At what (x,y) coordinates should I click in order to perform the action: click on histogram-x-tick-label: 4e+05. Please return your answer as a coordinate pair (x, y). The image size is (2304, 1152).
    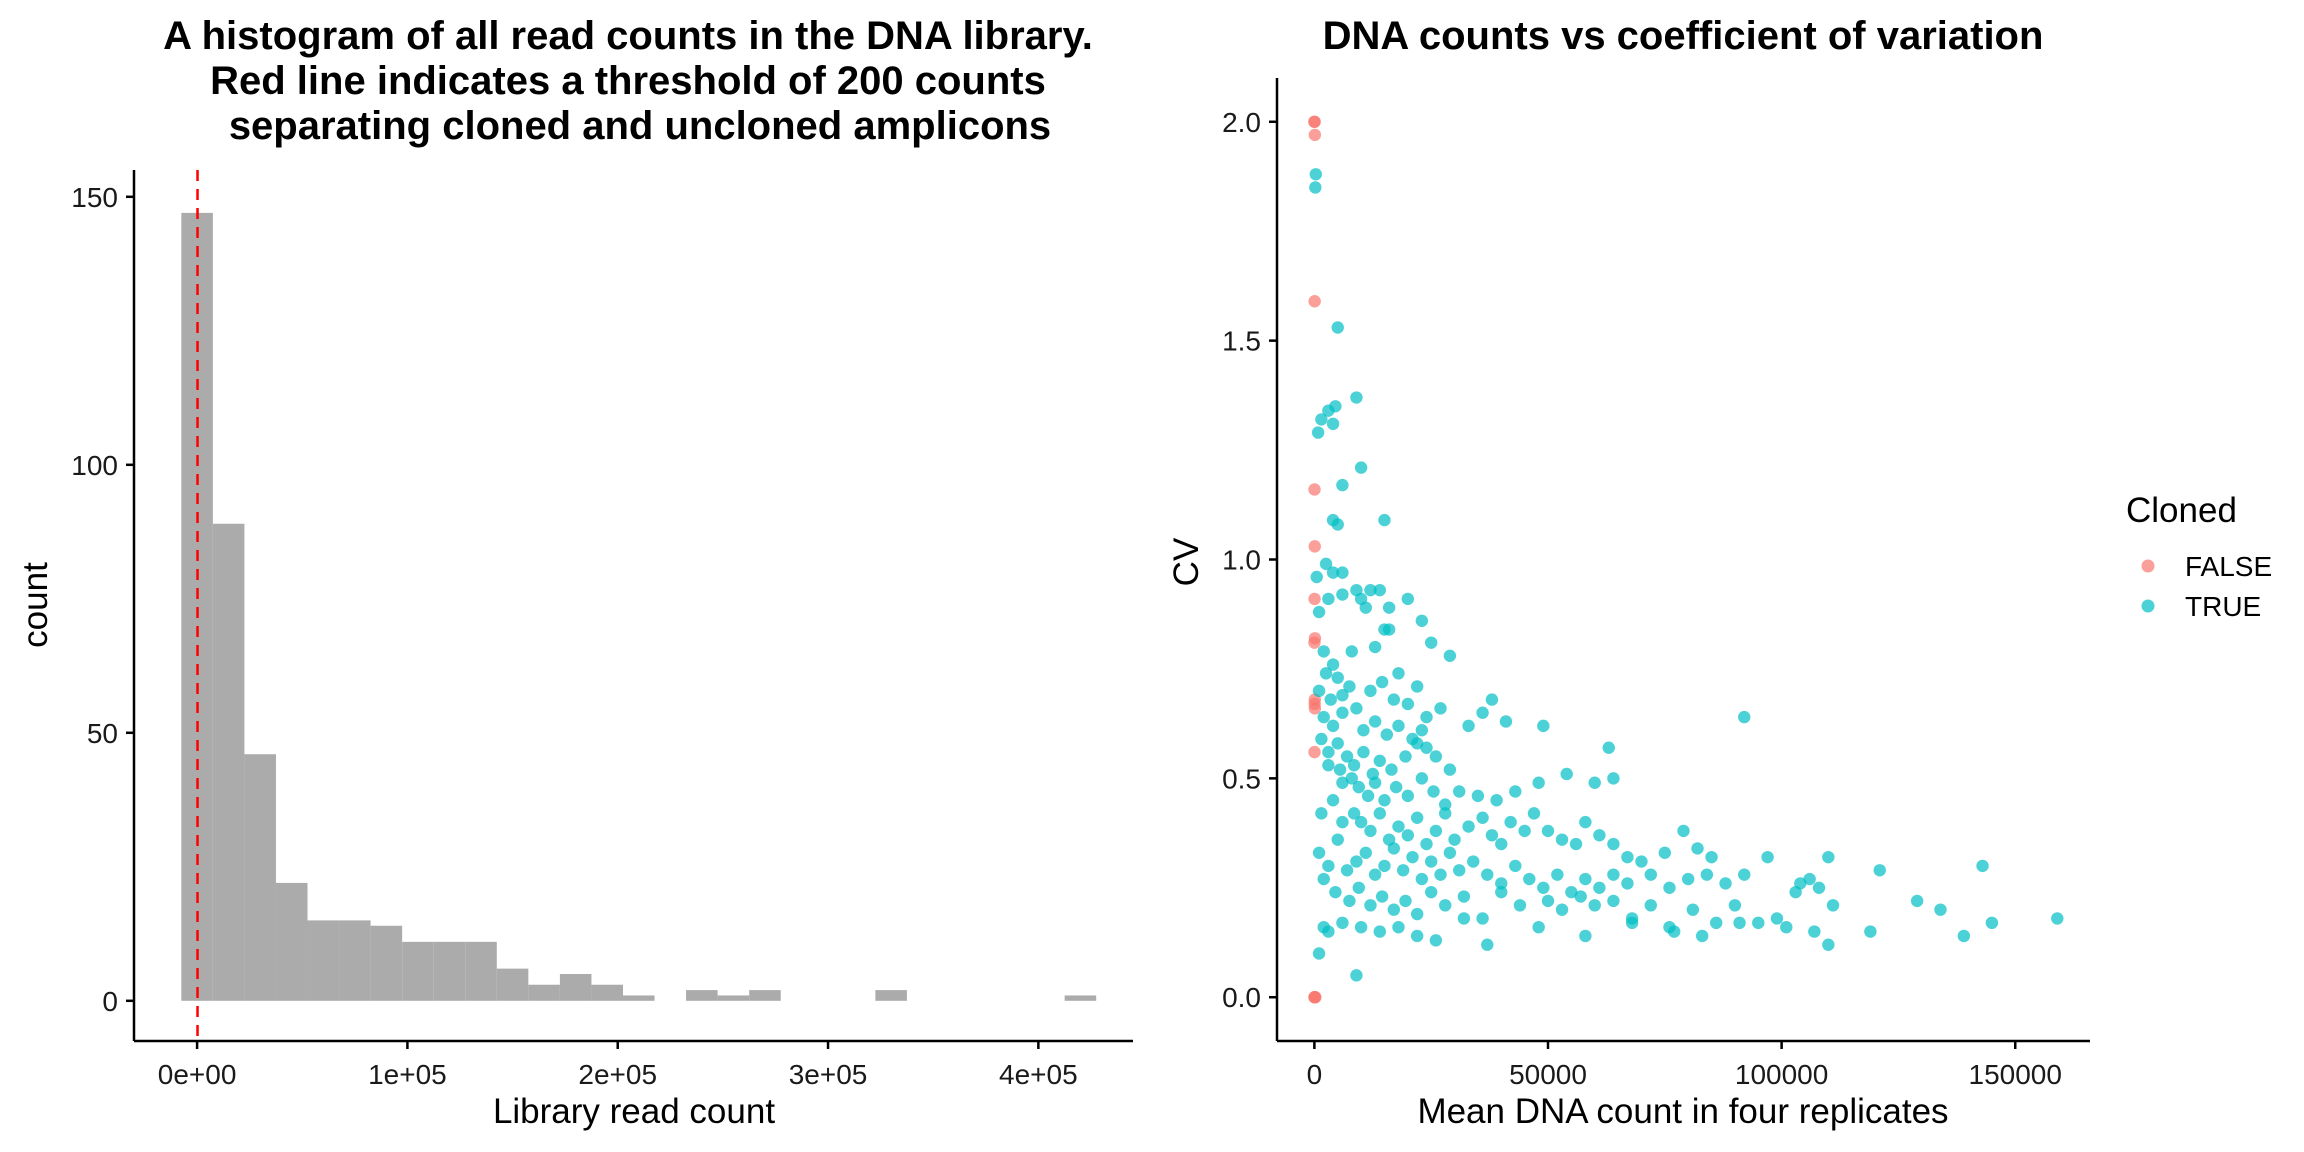
    Looking at the image, I should click on (1038, 1074).